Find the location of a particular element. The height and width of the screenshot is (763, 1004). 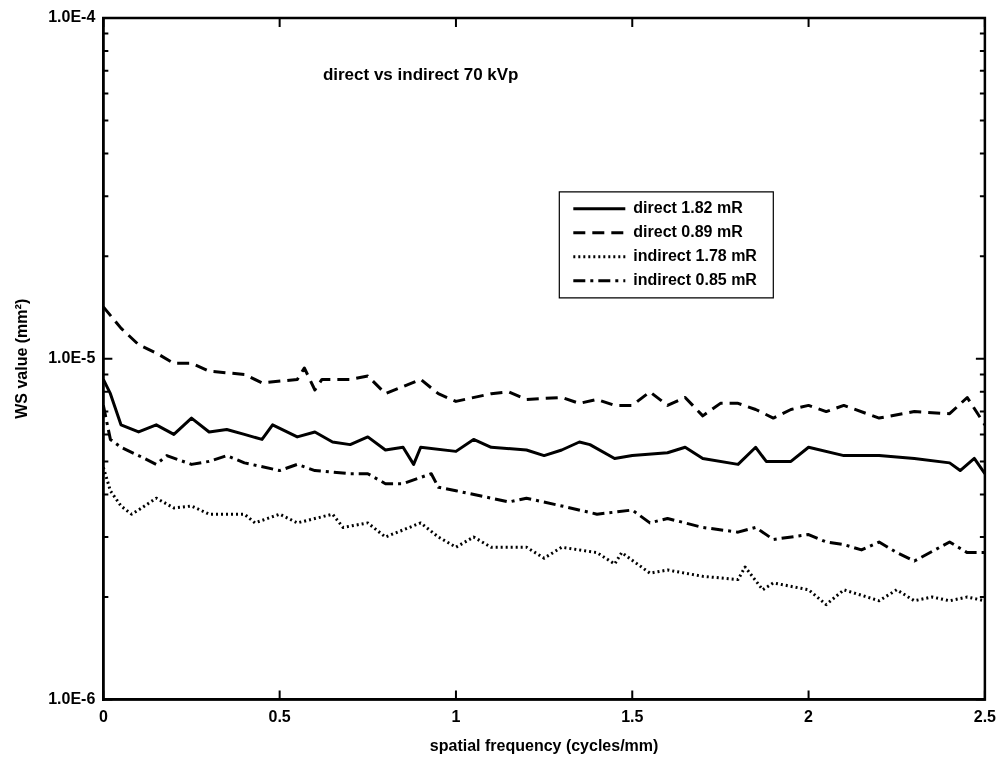

x-tick-label: 0.5 is located at coordinates (279, 716).